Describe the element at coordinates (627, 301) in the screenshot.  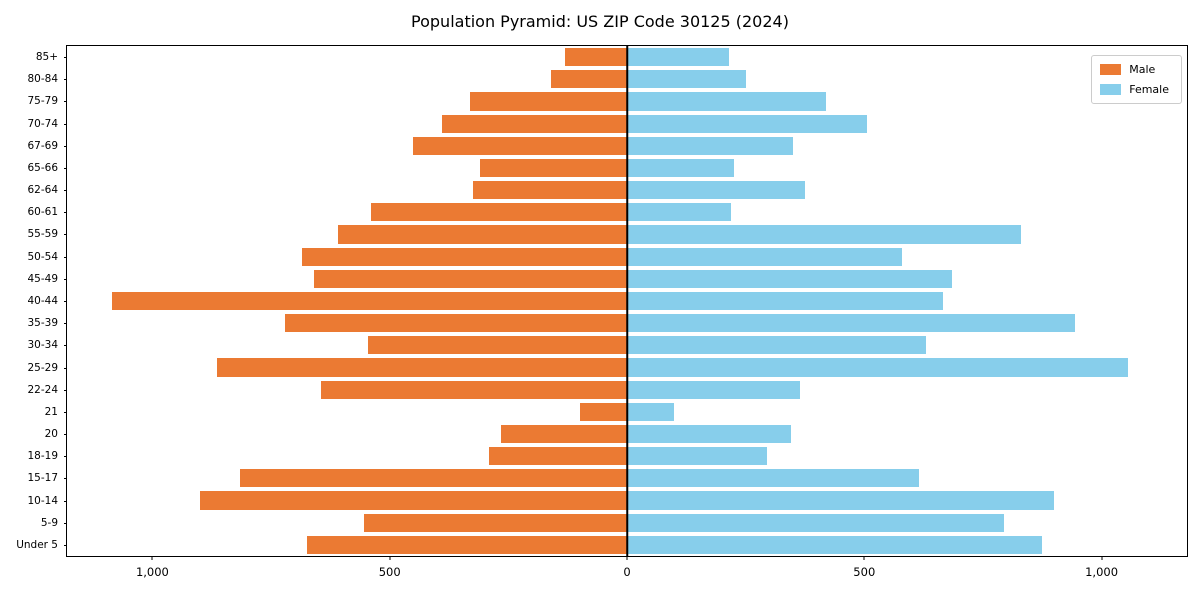
I see `zero-axis-line` at that location.